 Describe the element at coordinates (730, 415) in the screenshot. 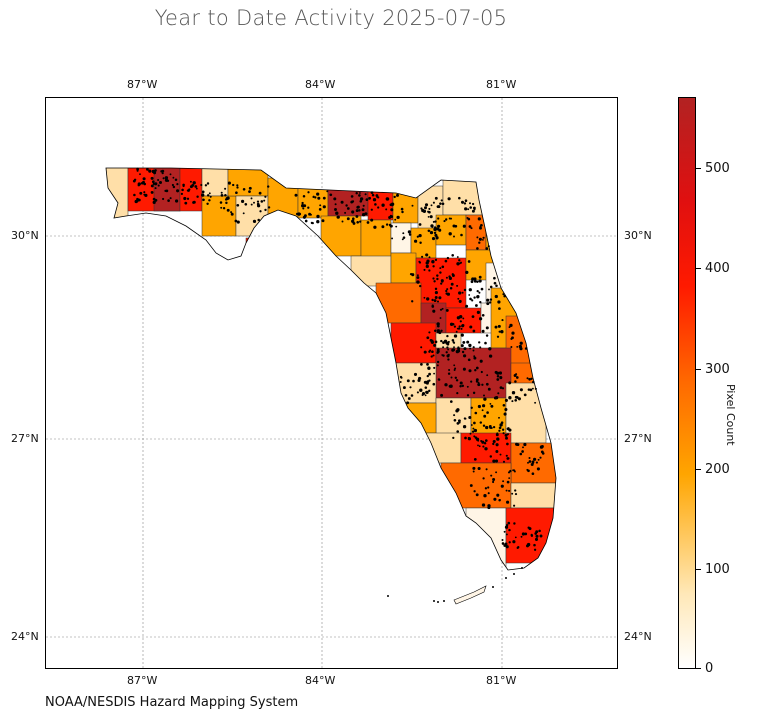

I see `colorbar-title: Pixel Count` at that location.